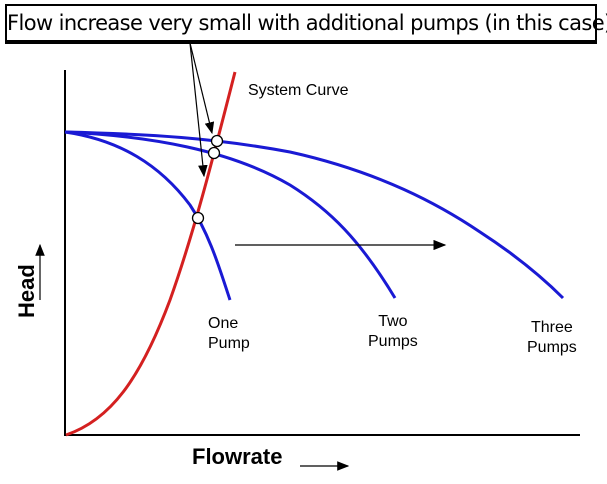 This screenshot has width=607, height=484. What do you see at coordinates (298, 90) in the screenshot?
I see `system-curve-label: System Curve` at bounding box center [298, 90].